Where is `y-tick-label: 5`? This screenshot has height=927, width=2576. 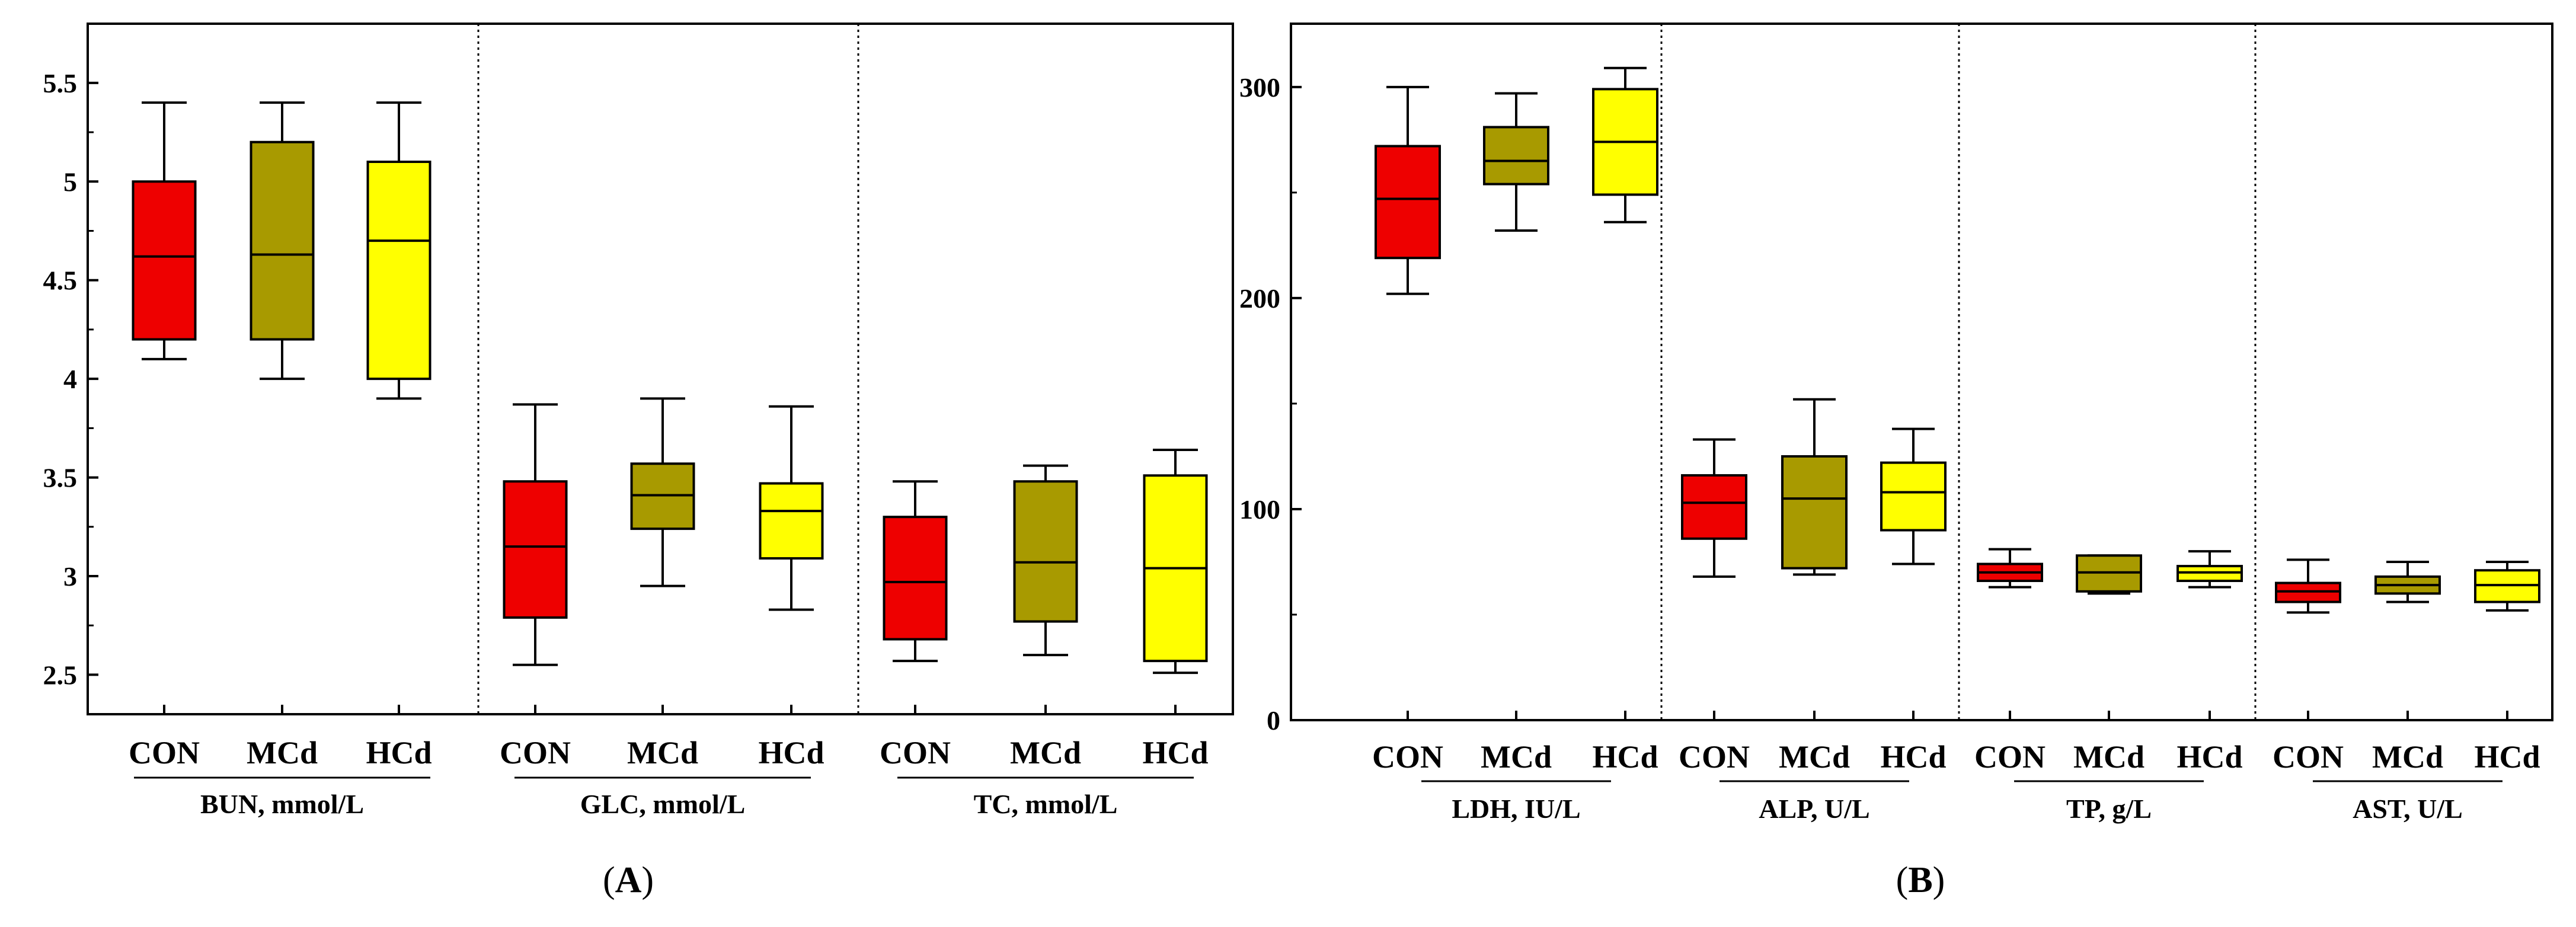
y-tick-label: 5 is located at coordinates (70, 182).